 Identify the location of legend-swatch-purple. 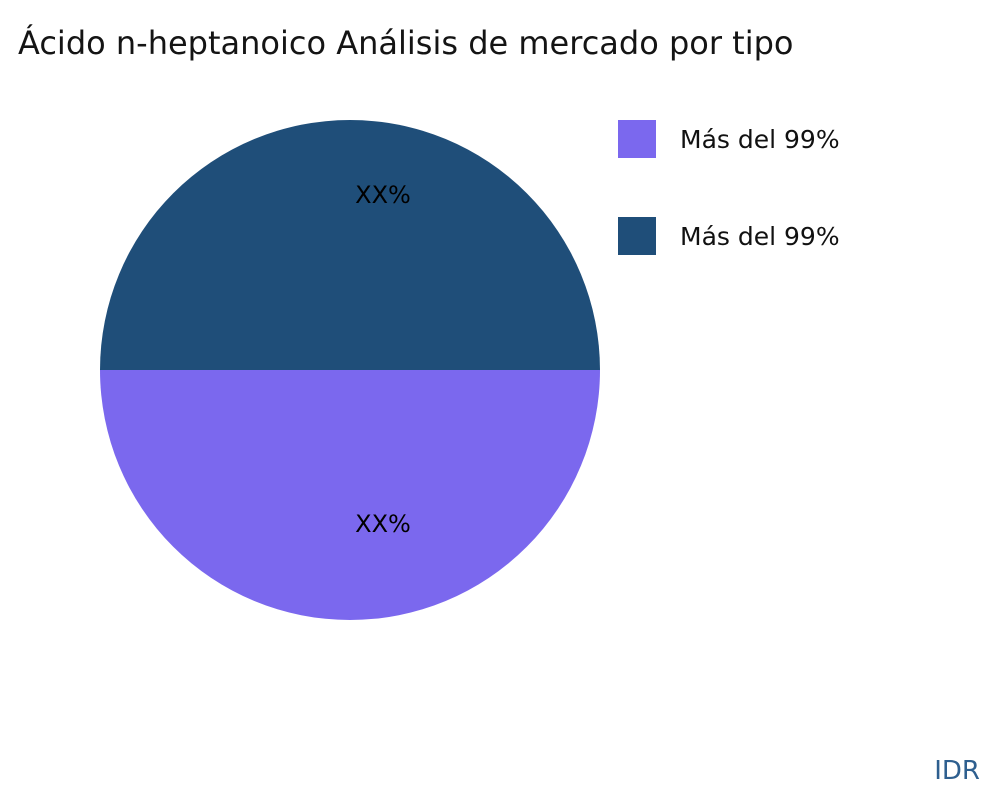
(637, 139).